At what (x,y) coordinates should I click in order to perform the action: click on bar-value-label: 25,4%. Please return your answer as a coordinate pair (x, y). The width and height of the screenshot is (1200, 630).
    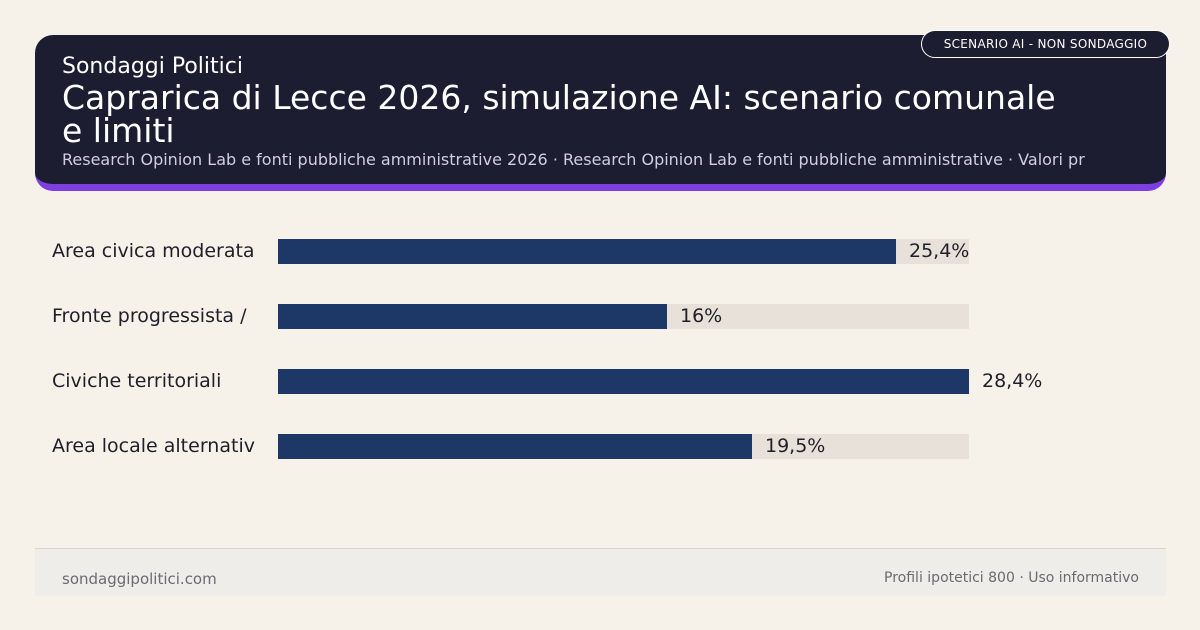
    Looking at the image, I should click on (939, 251).